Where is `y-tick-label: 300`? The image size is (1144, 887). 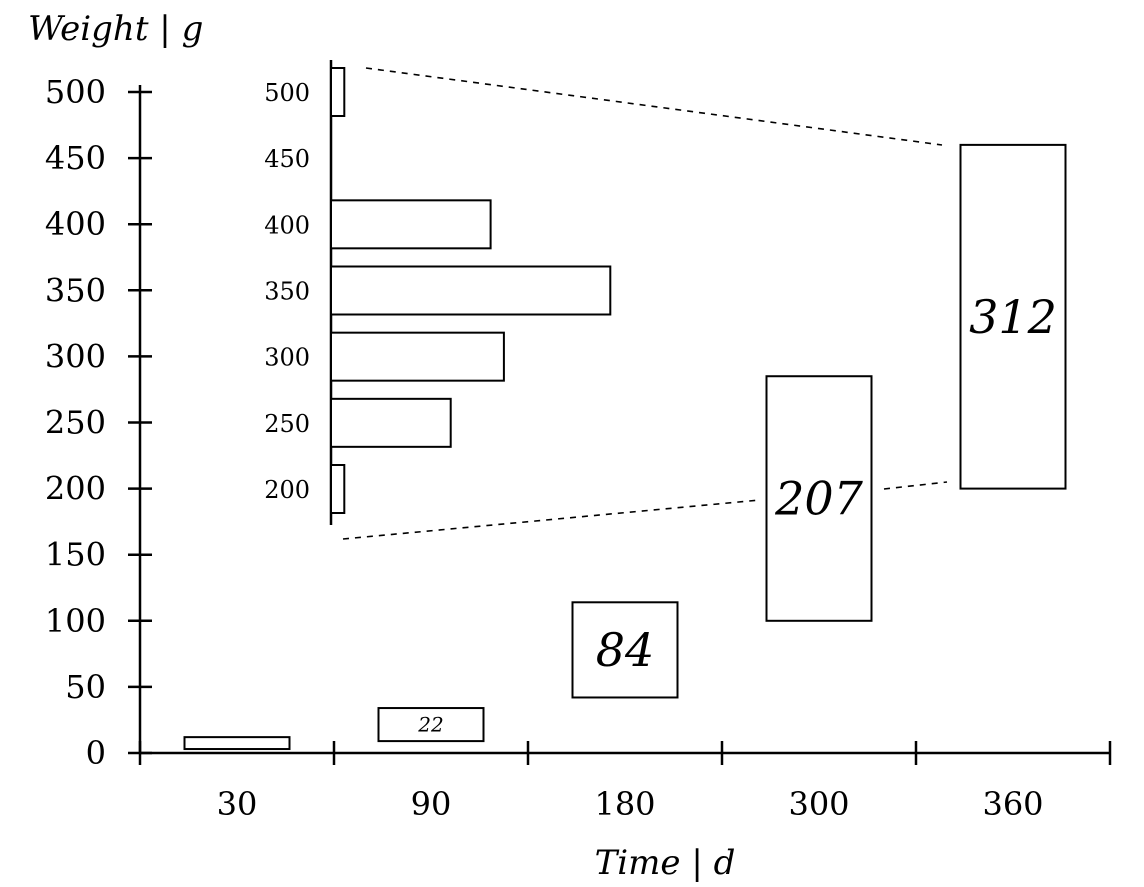 y-tick-label: 300 is located at coordinates (75, 356).